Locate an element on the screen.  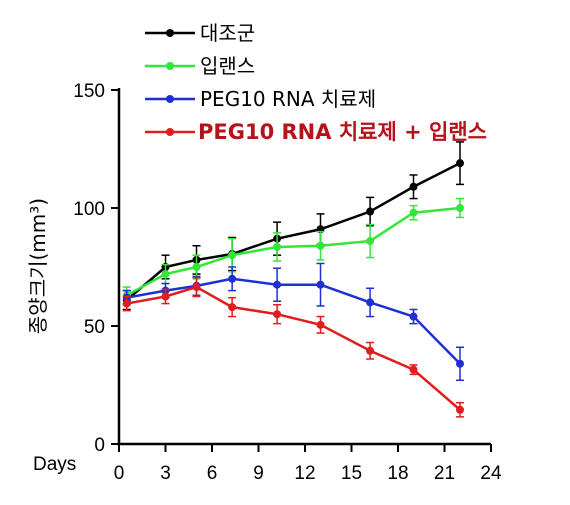
y-tick-label: 150 is located at coordinates (89, 91).